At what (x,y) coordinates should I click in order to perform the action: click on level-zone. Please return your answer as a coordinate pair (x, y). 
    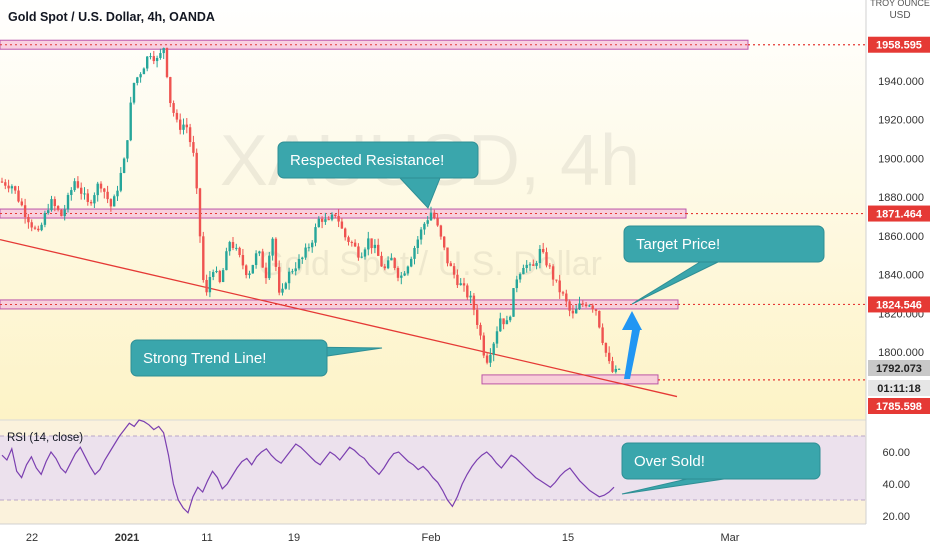
    Looking at the image, I should click on (343, 213).